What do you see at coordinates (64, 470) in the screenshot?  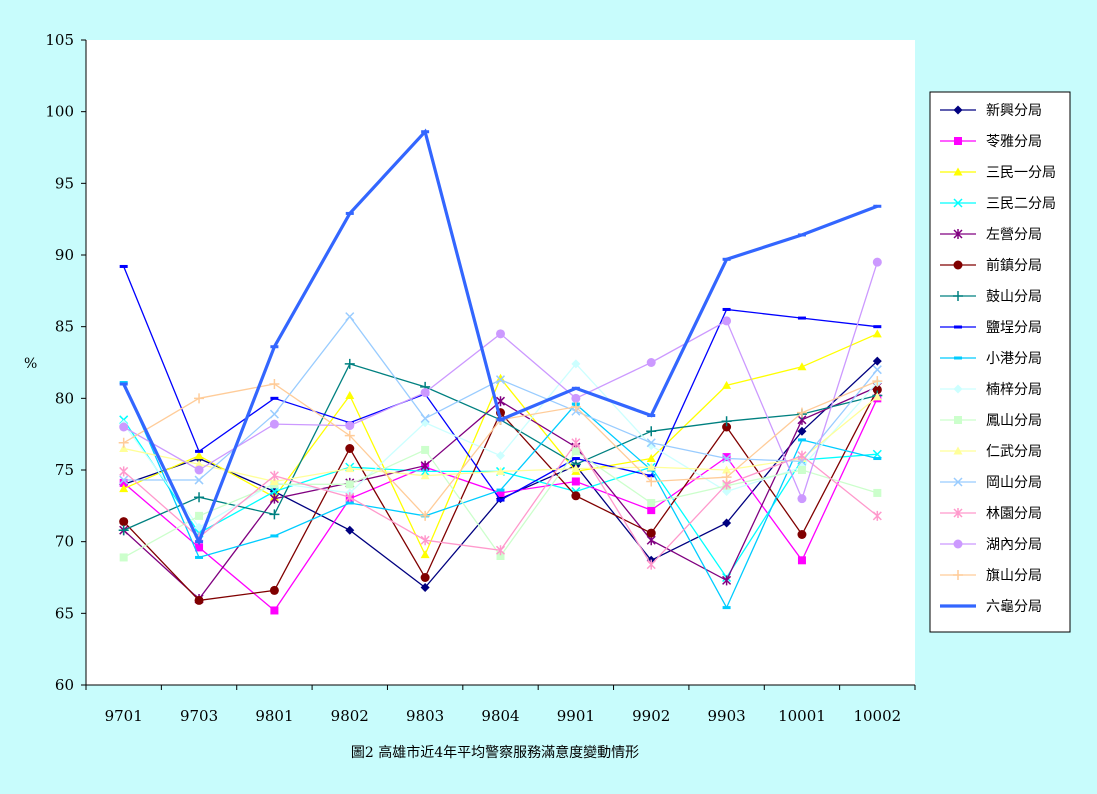 I see `y-tick-label: 75` at bounding box center [64, 470].